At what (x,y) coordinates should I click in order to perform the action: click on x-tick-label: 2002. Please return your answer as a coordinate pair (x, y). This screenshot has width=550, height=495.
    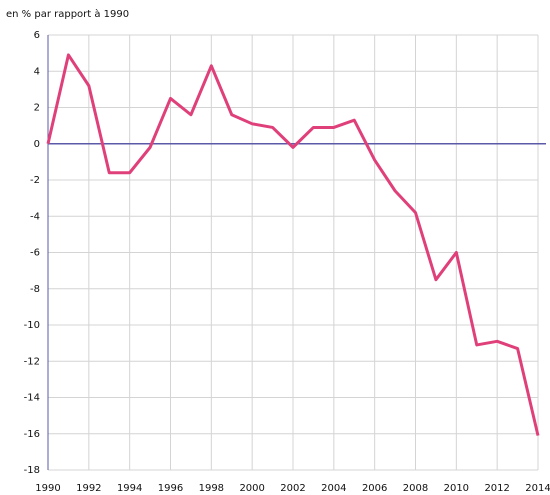
    Looking at the image, I should click on (292, 488).